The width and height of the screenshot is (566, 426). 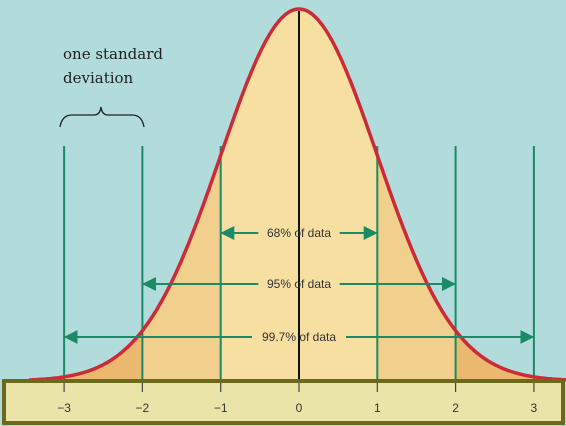 I want to click on tick-label: −2, so click(x=143, y=408).